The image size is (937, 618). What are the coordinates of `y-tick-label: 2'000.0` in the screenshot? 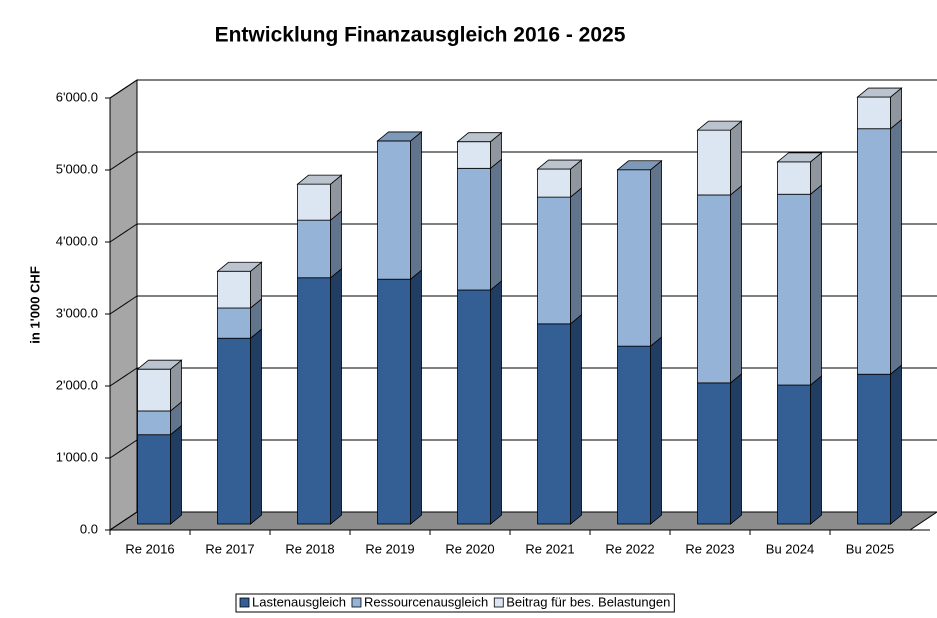 It's located at (77, 384).